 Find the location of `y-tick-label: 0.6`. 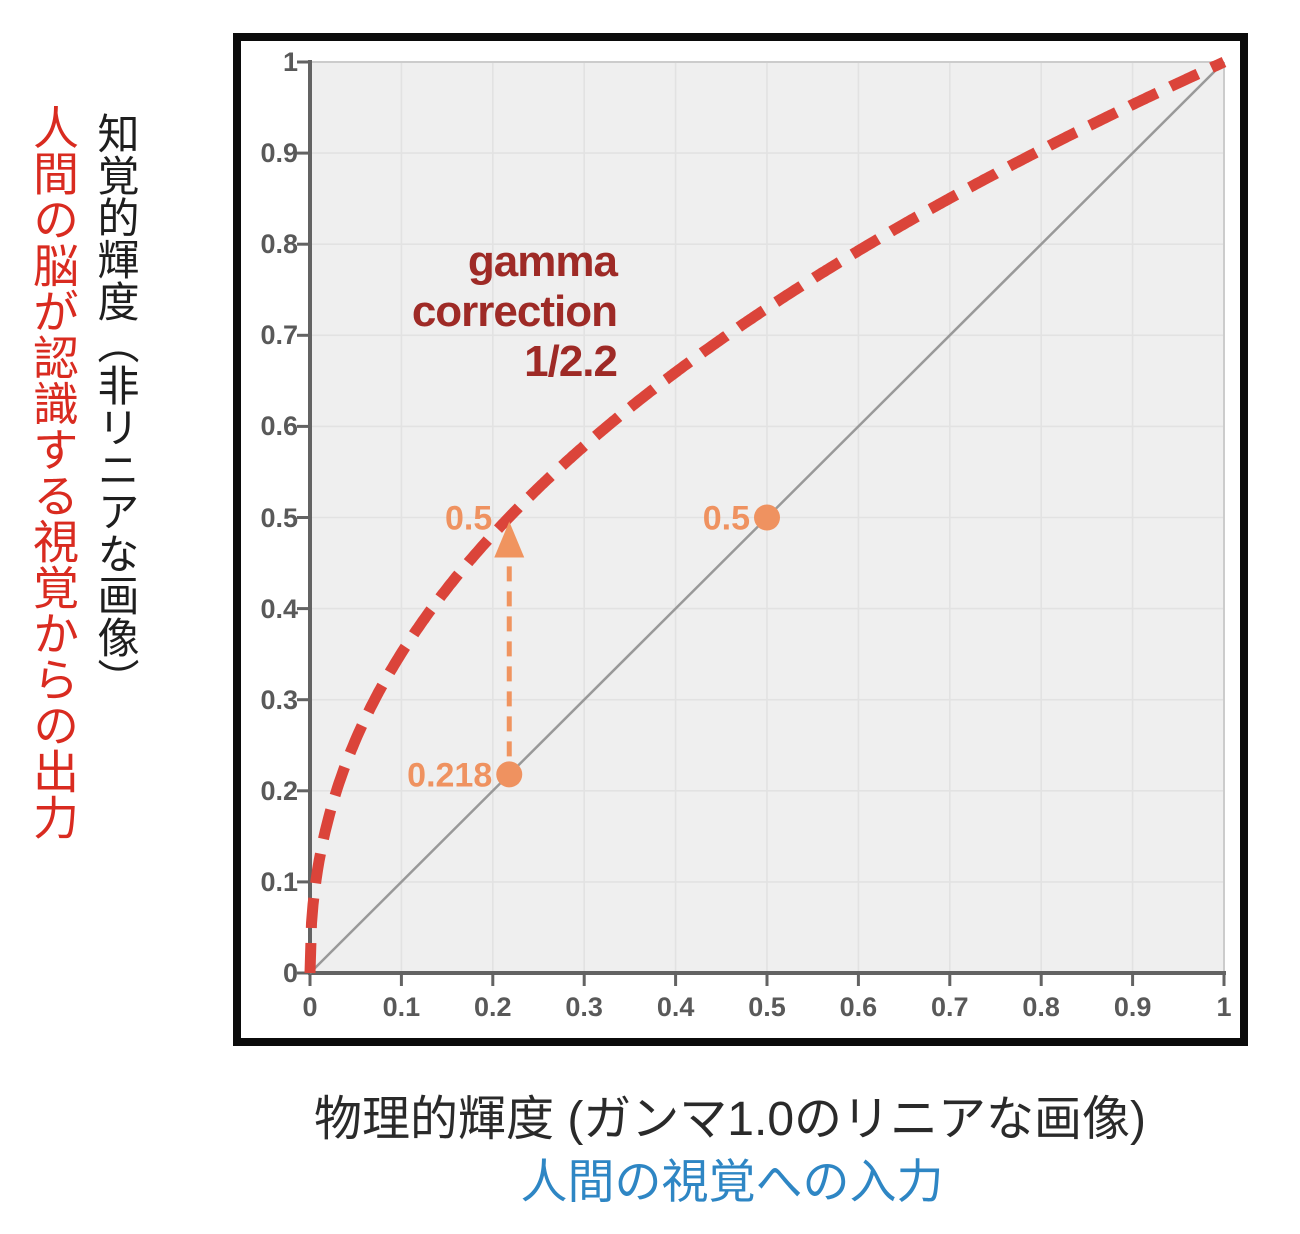

y-tick-label: 0.6 is located at coordinates (279, 426).